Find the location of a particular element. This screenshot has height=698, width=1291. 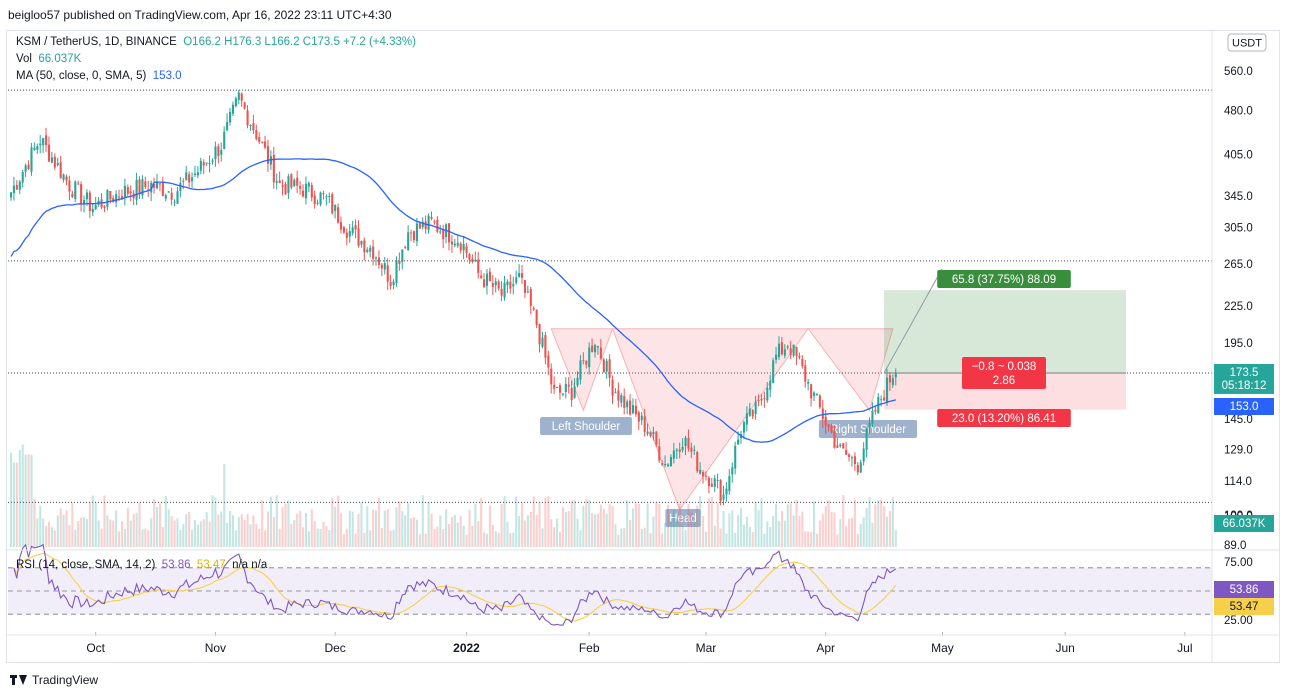

footer-brand: TradingView is located at coordinates (65, 680).